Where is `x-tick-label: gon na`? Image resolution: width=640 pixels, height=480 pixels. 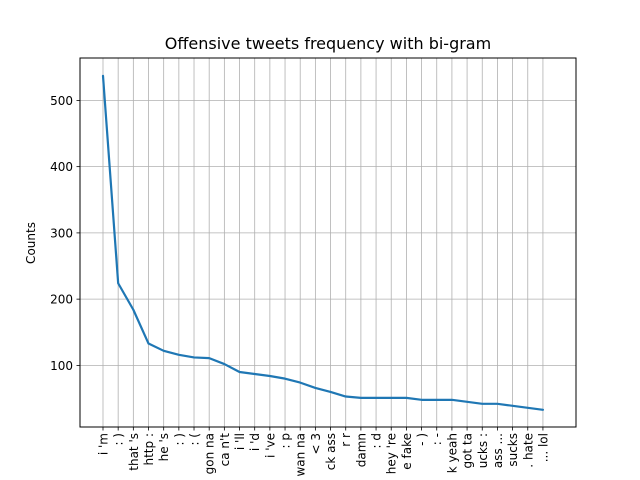 x-tick-label: gon na is located at coordinates (210, 453).